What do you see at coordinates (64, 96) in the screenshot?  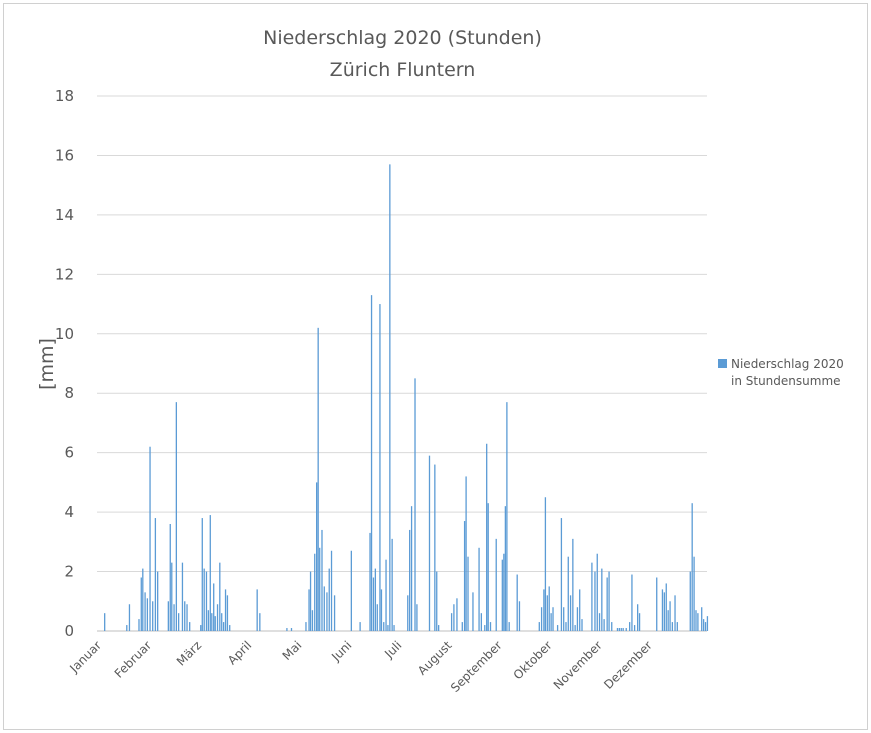 I see `y-tick-label: 18` at bounding box center [64, 96].